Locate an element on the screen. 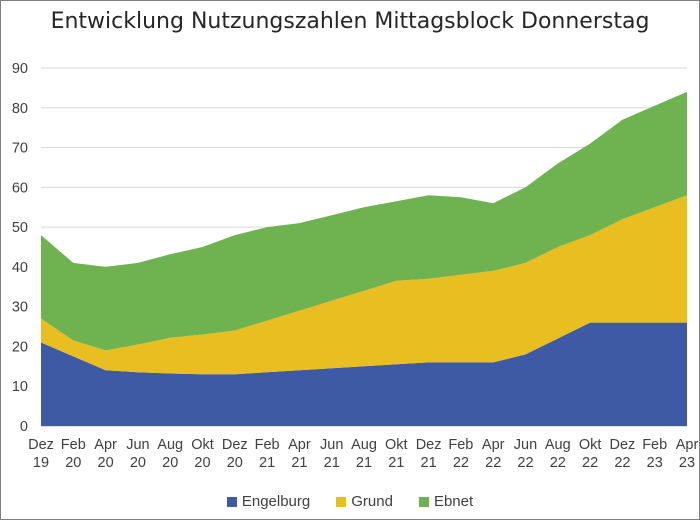 The height and width of the screenshot is (520, 700). y-tick-label: 20 is located at coordinates (20, 347).